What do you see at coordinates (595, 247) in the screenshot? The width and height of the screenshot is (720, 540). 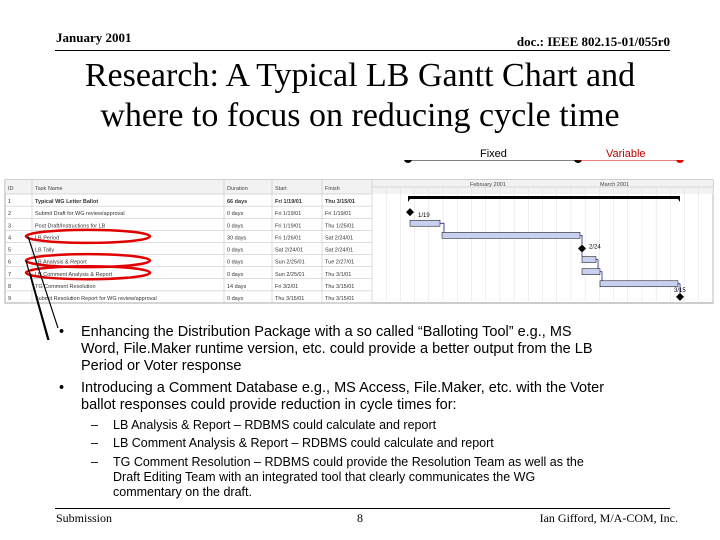 I see `gantt-milestone-label: 2/24` at bounding box center [595, 247].